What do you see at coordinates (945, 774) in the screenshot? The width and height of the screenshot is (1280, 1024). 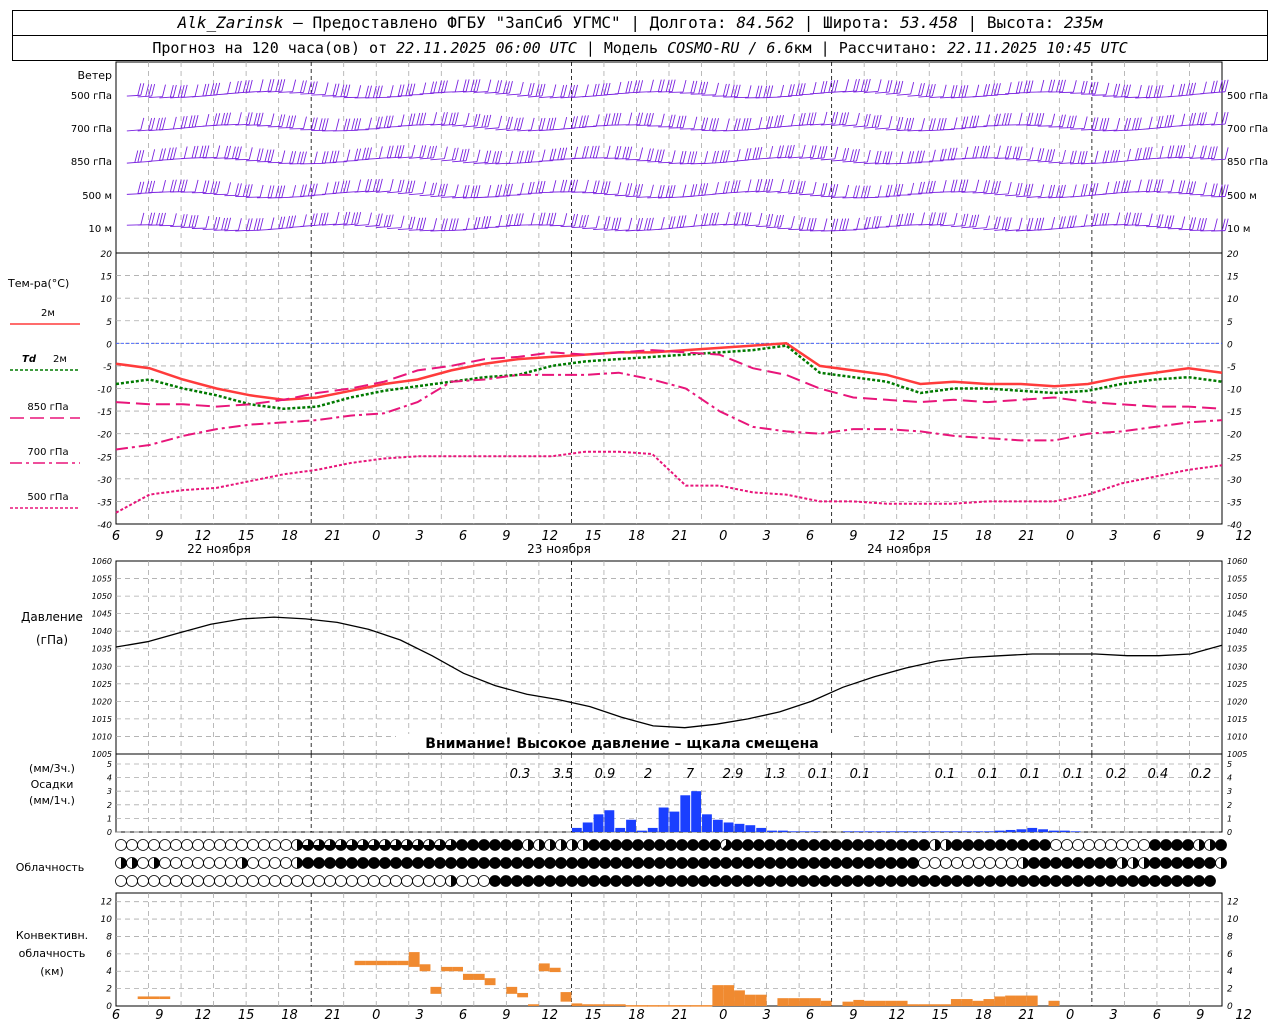 I see `precip-3h-label: 0.1` at bounding box center [945, 774].